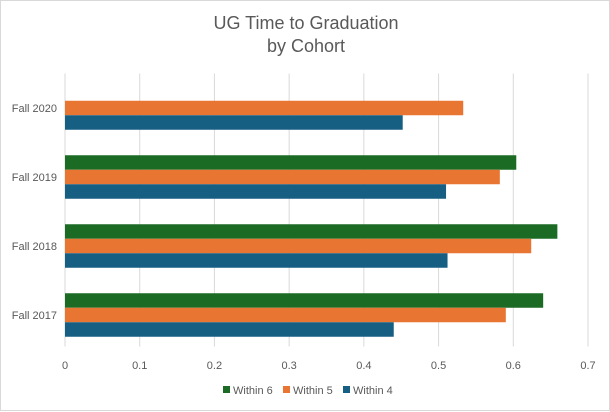 This screenshot has width=610, height=412. What do you see at coordinates (306, 46) in the screenshot?
I see `chart-title-line2: by Cohort` at bounding box center [306, 46].